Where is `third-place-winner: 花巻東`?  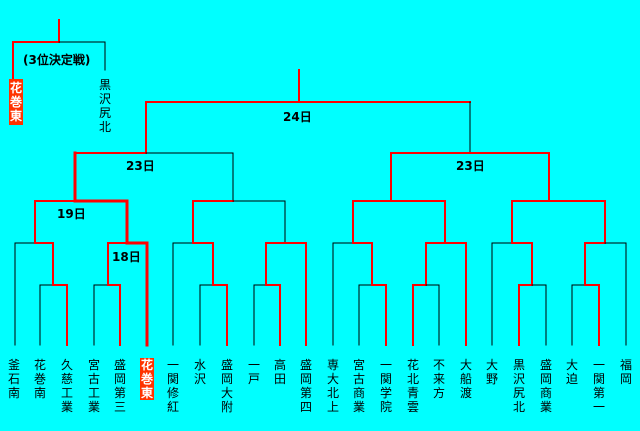
third-place-winner: 花巻東 is located at coordinates (16, 102).